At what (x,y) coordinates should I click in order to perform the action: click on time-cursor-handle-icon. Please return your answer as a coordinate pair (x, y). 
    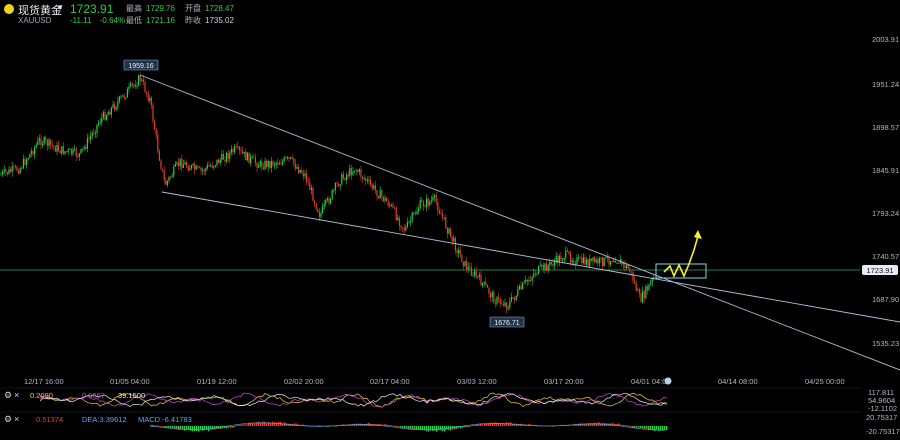
    Looking at the image, I should click on (668, 381).